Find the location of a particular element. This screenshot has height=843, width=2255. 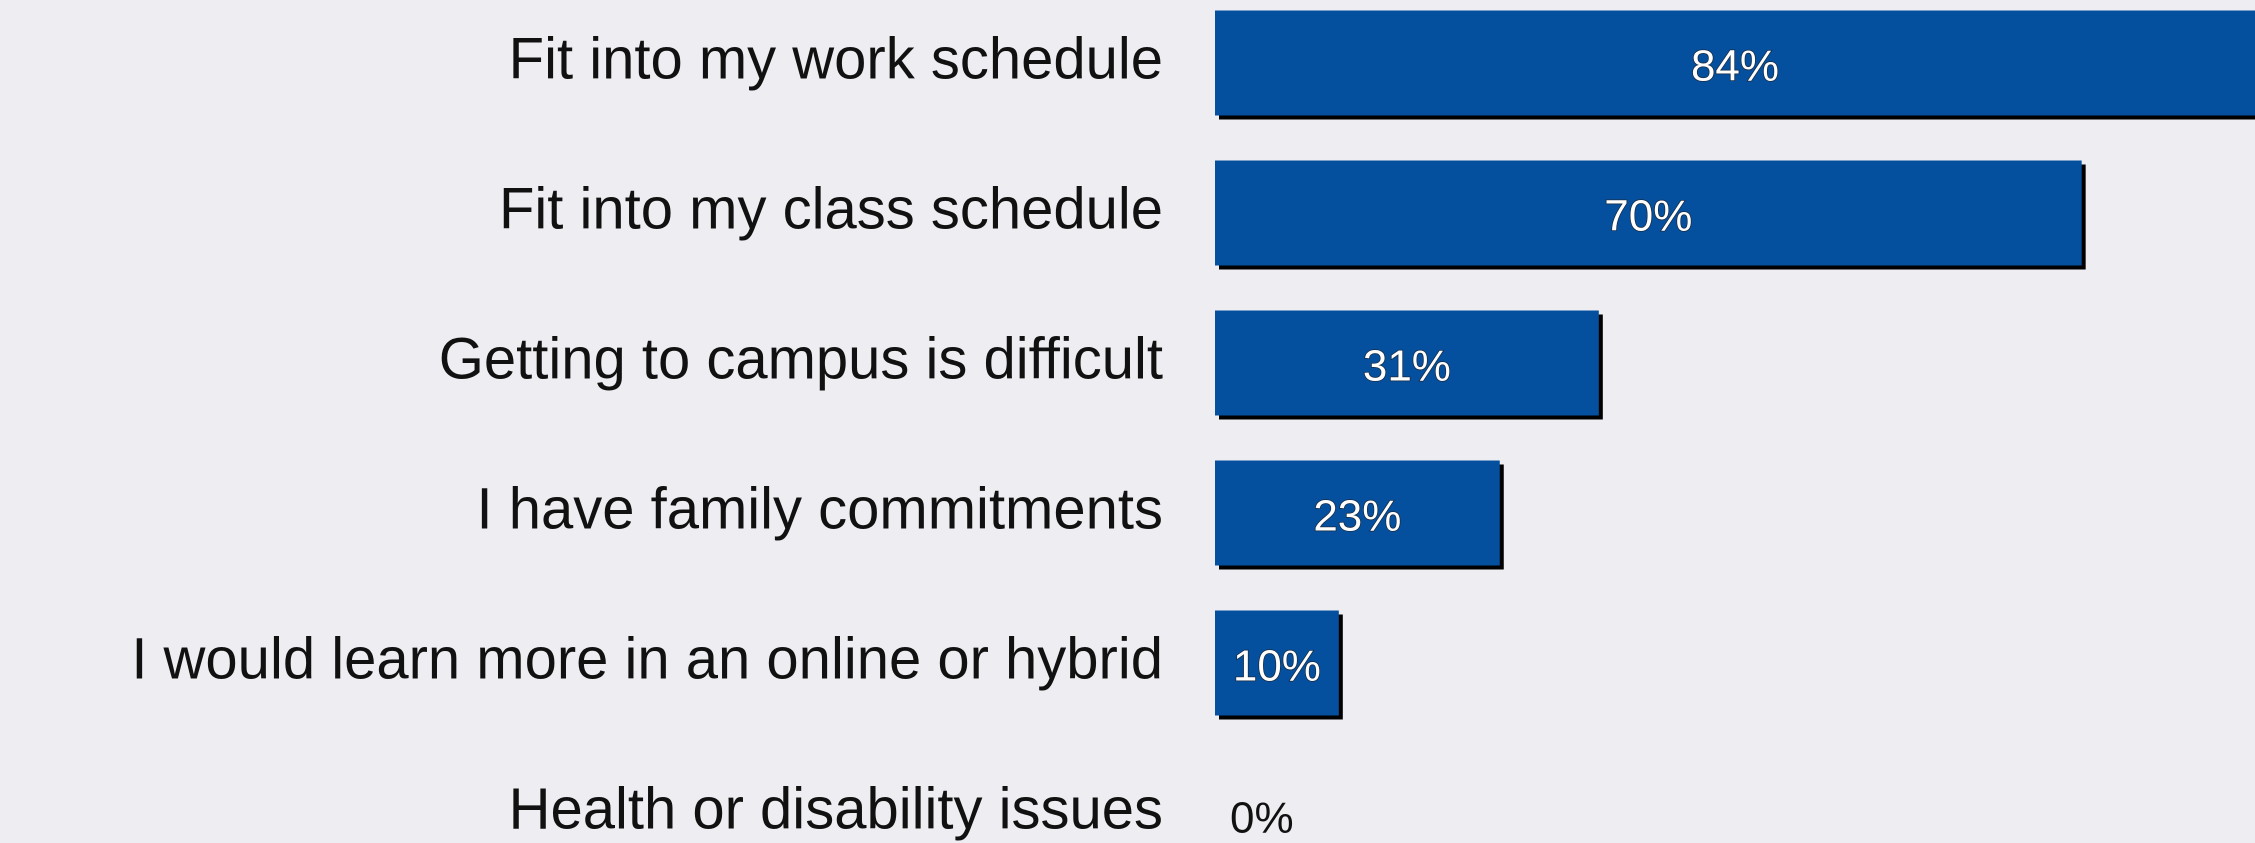

value-label: 31% is located at coordinates (1407, 366).